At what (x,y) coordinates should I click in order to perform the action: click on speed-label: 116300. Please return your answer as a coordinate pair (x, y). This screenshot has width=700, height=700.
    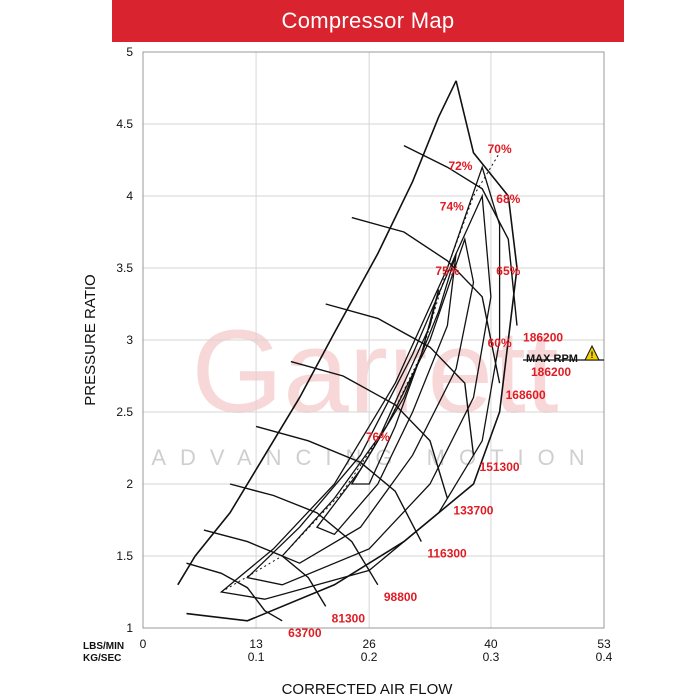
    Looking at the image, I should click on (447, 554).